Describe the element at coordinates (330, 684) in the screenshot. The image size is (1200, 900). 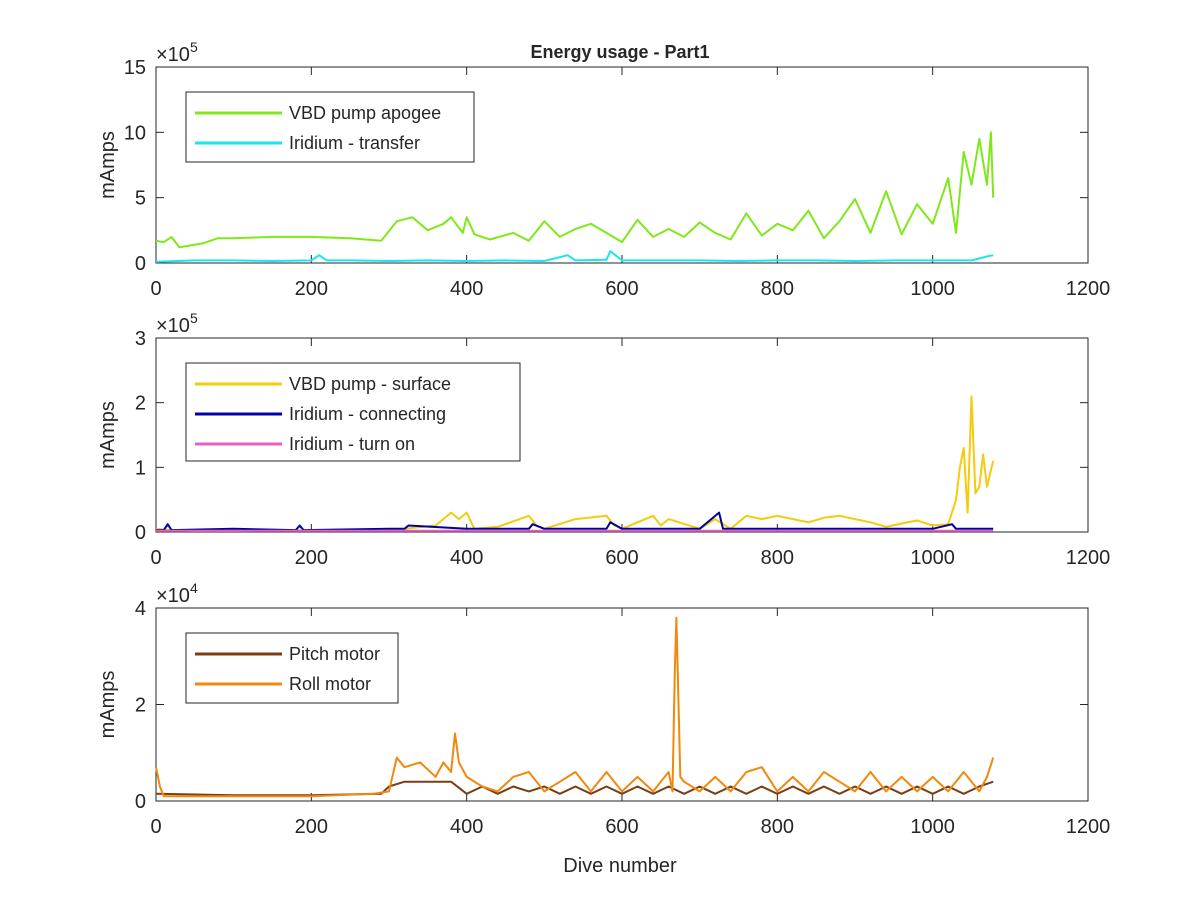
I see `legend-label: Roll motor` at that location.